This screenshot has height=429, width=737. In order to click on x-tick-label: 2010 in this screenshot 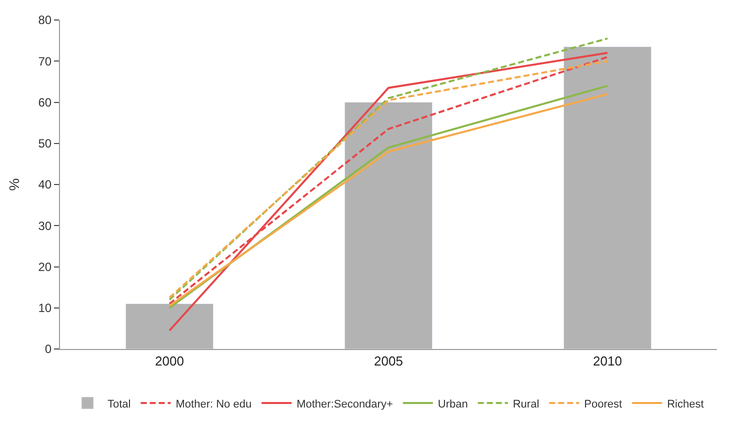, I will do `click(607, 361)`.